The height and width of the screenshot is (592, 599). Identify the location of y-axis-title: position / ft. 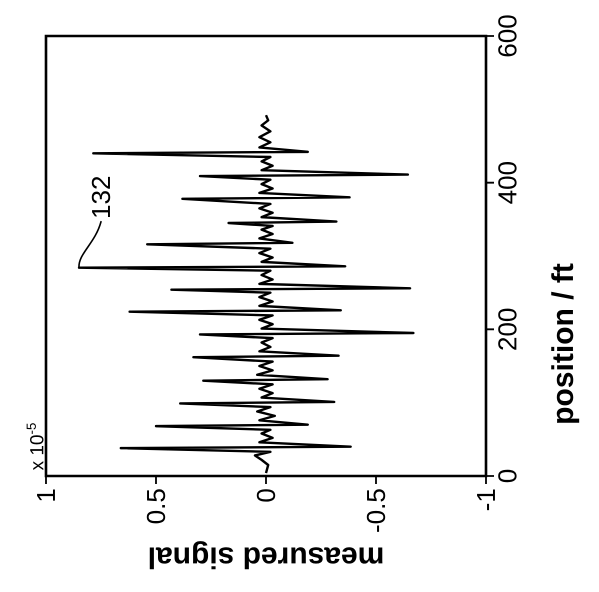
(565, 343).